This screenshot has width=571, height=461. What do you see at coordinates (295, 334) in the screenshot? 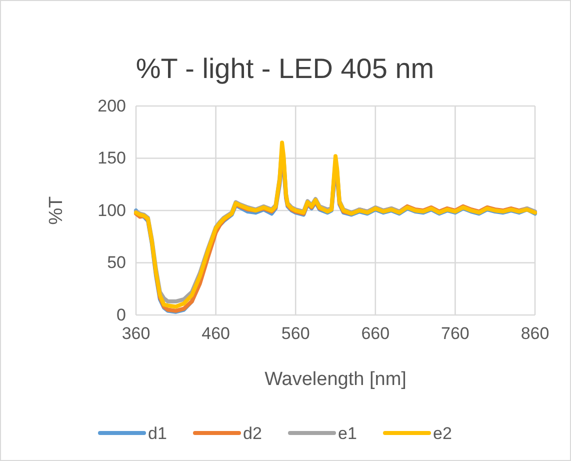
I see `x-tick-label: 560` at bounding box center [295, 334].